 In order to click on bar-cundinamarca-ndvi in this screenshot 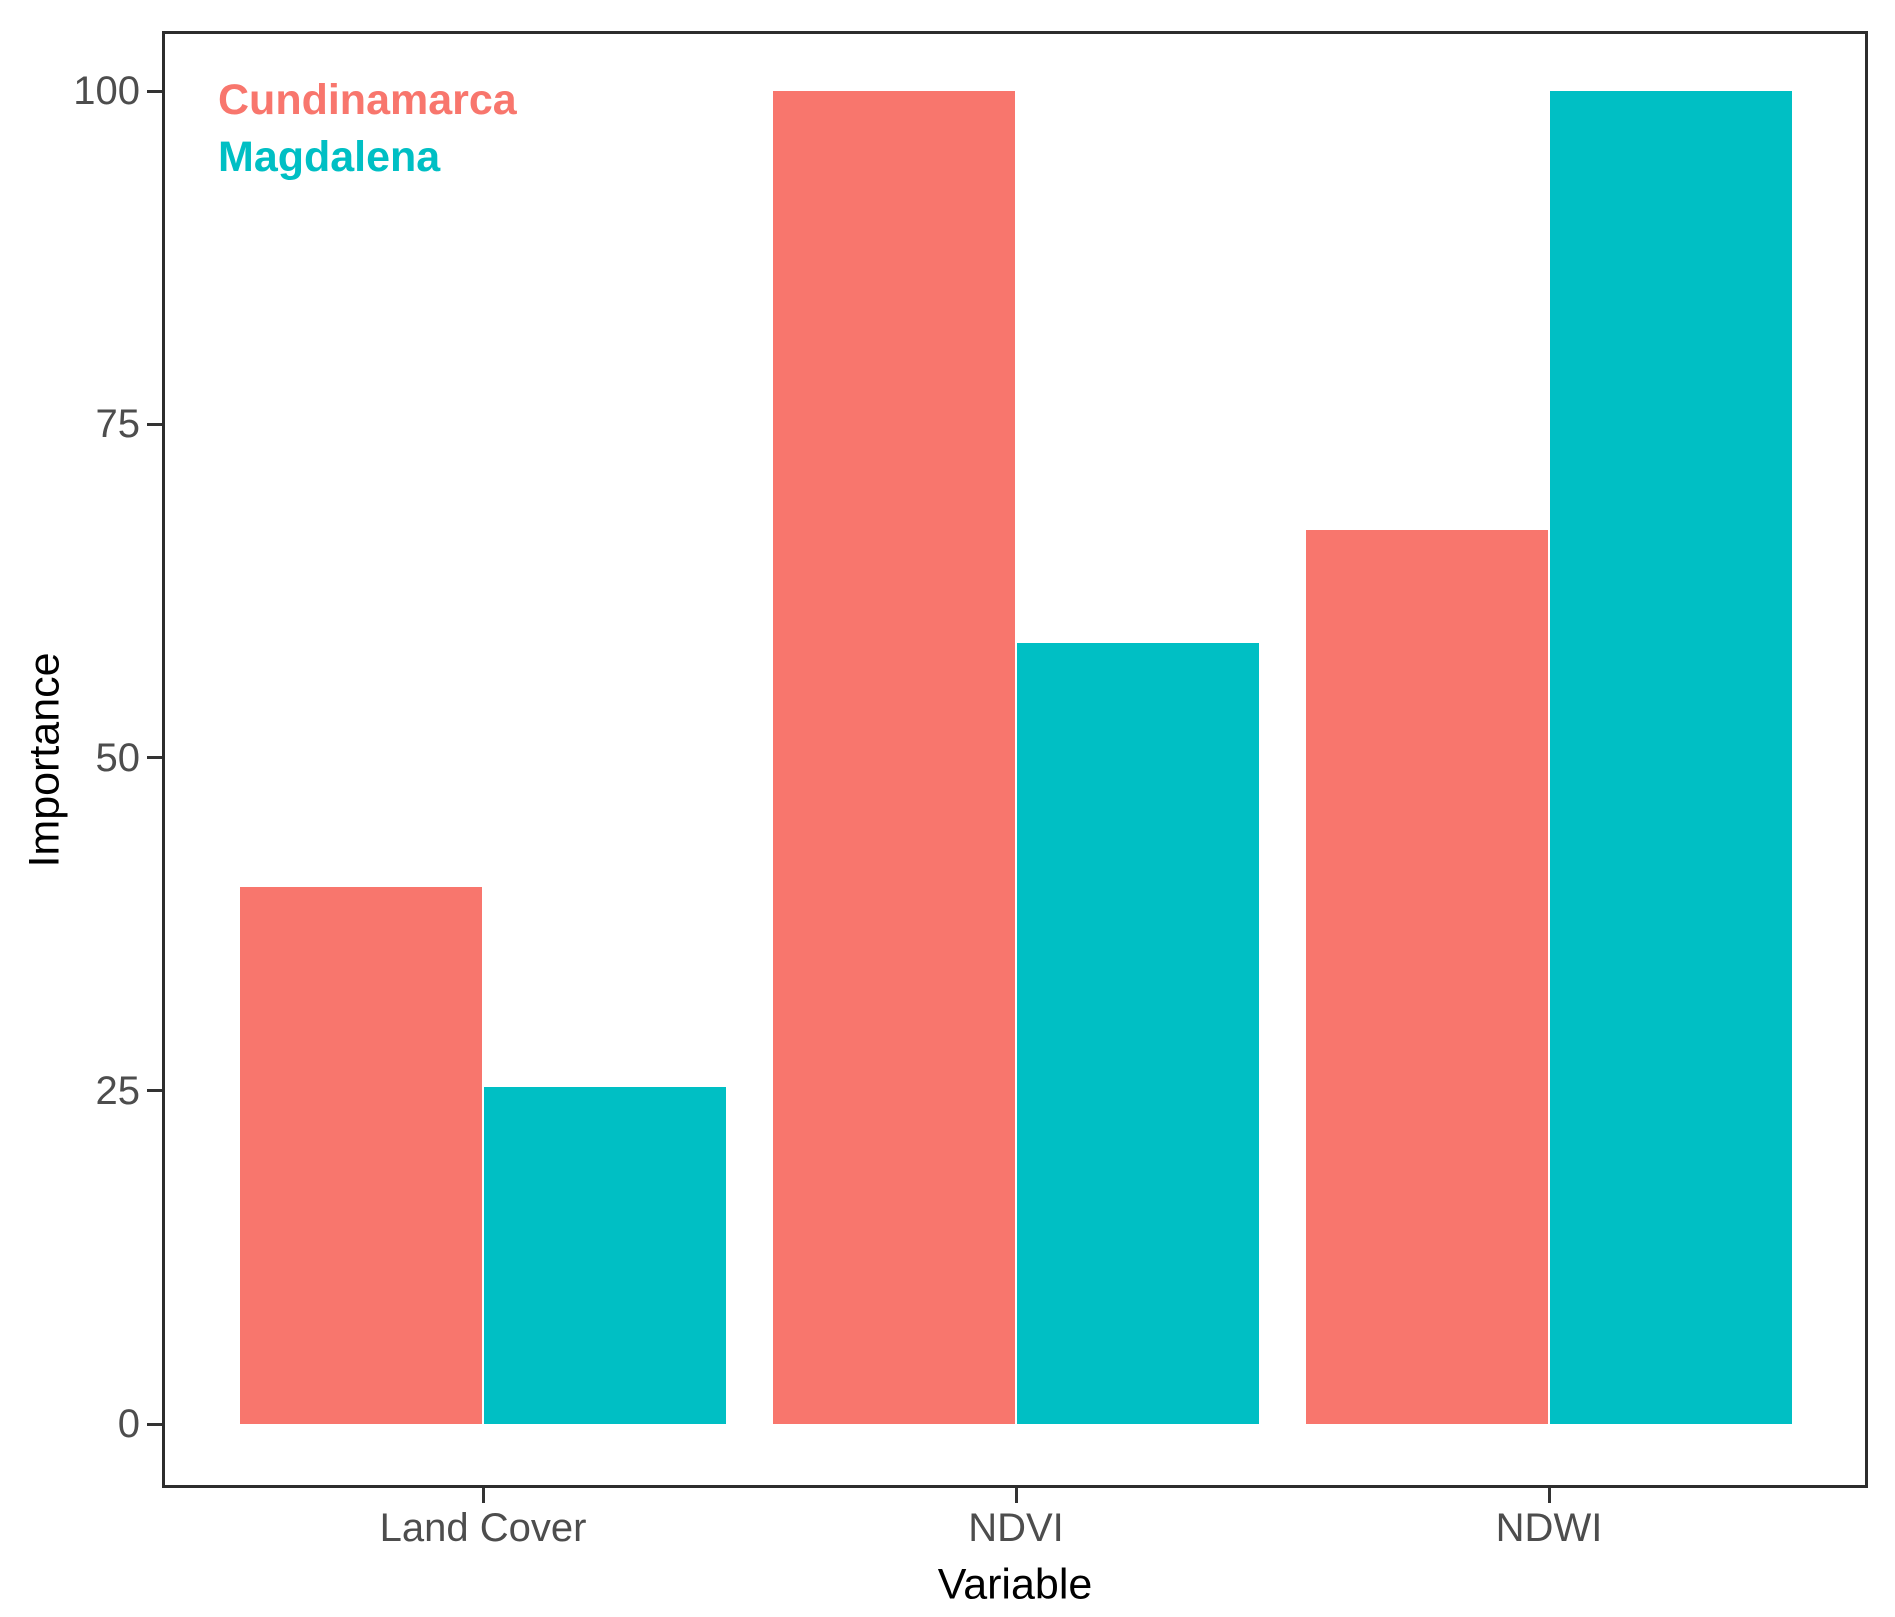, I will do `click(894, 757)`.